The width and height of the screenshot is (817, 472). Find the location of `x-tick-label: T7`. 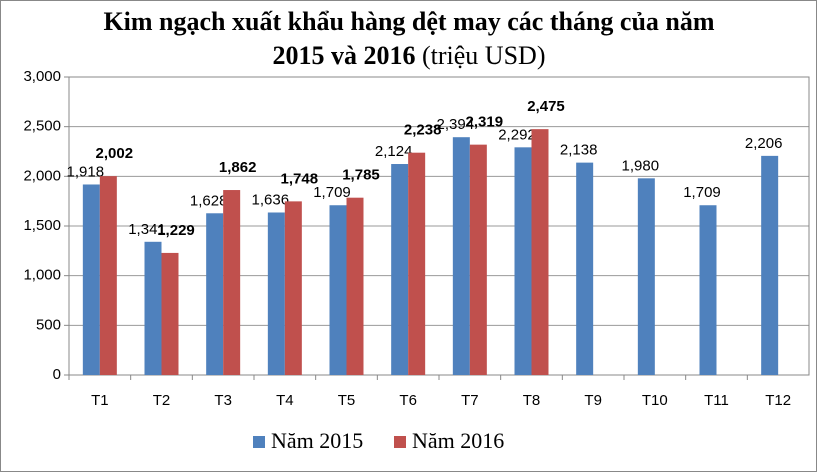

x-tick-label: T7 is located at coordinates (470, 400).